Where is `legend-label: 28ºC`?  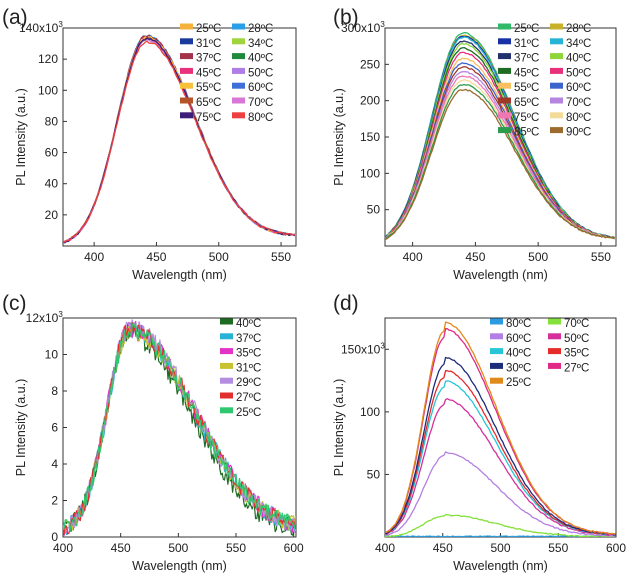
legend-label: 28ºC is located at coordinates (578, 29).